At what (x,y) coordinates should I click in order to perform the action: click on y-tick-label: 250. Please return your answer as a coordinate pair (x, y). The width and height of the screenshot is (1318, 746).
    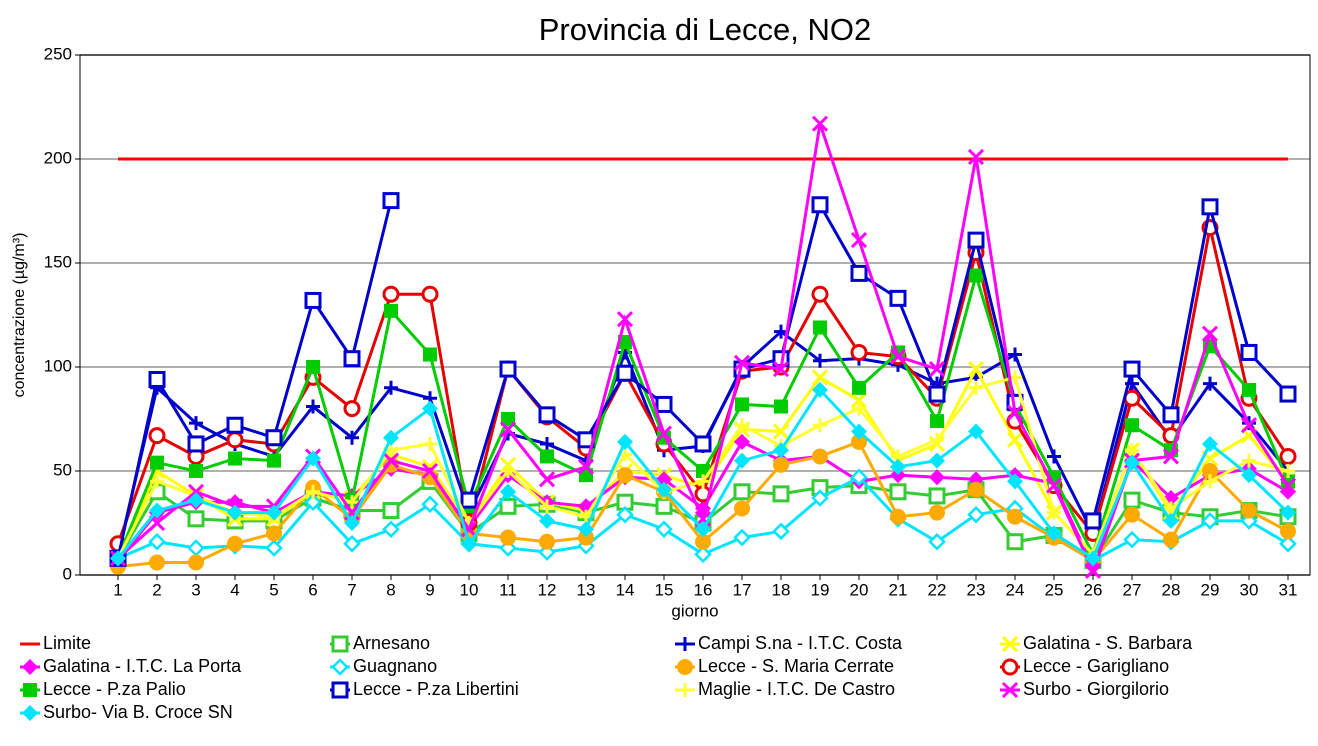
    Looking at the image, I should click on (58, 53).